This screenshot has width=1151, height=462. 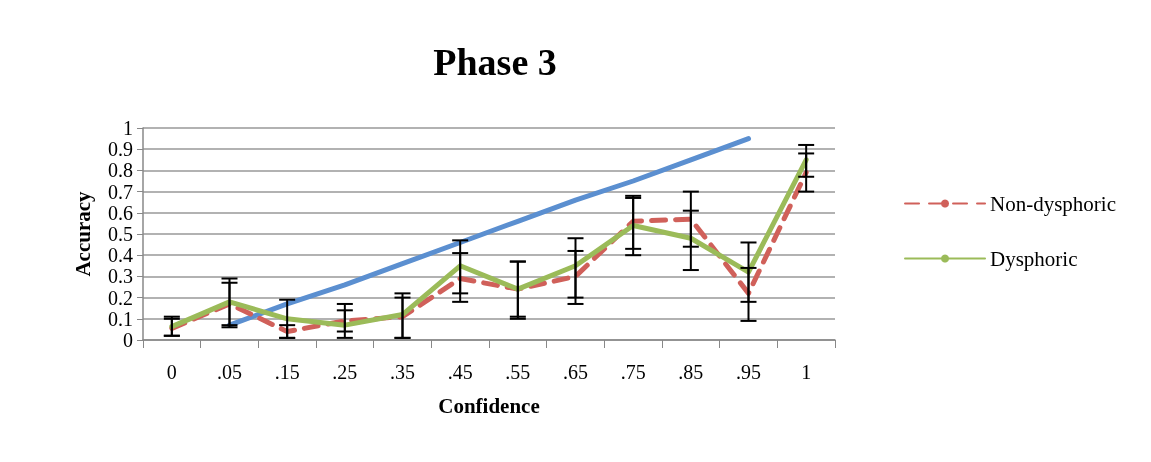 What do you see at coordinates (806, 372) in the screenshot?
I see `x-tick-label: 1` at bounding box center [806, 372].